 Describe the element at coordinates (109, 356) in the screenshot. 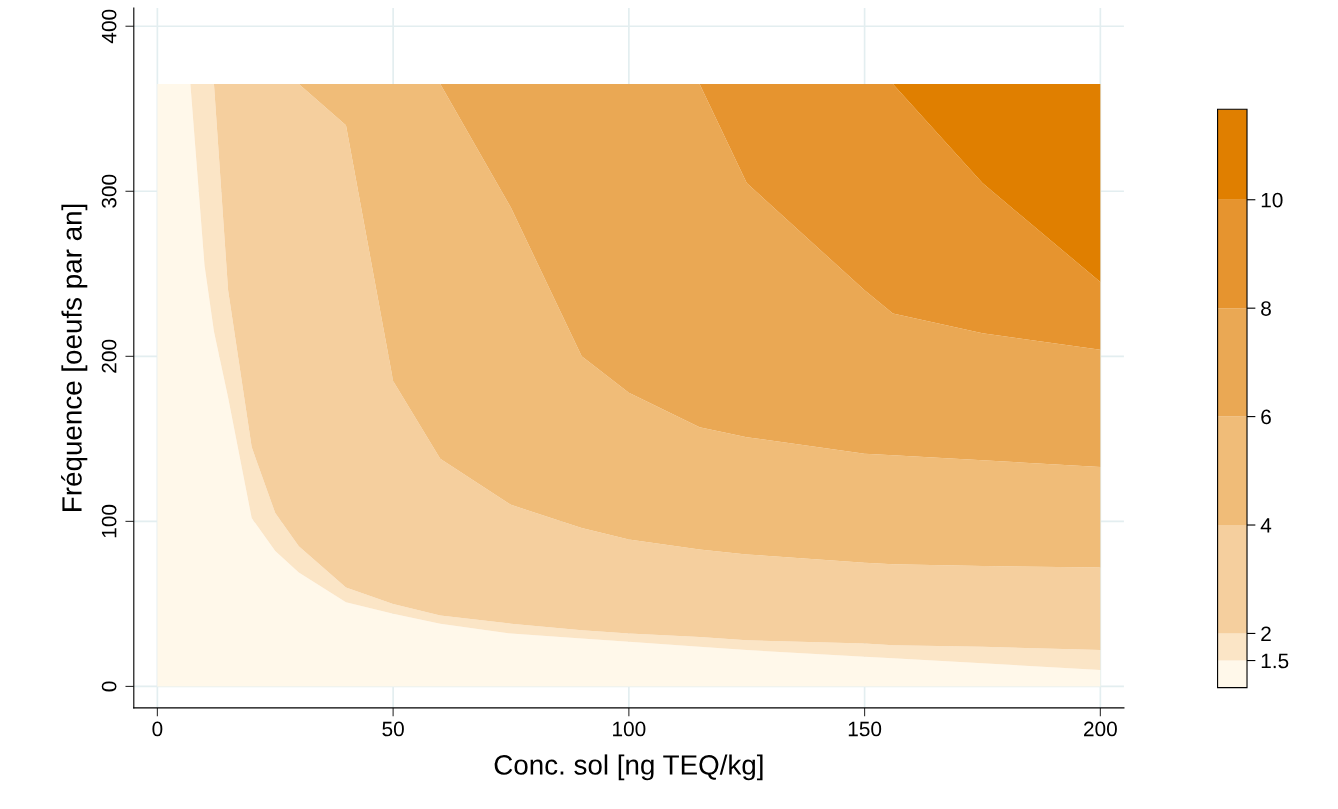

I see `y-tick-label: 200` at that location.